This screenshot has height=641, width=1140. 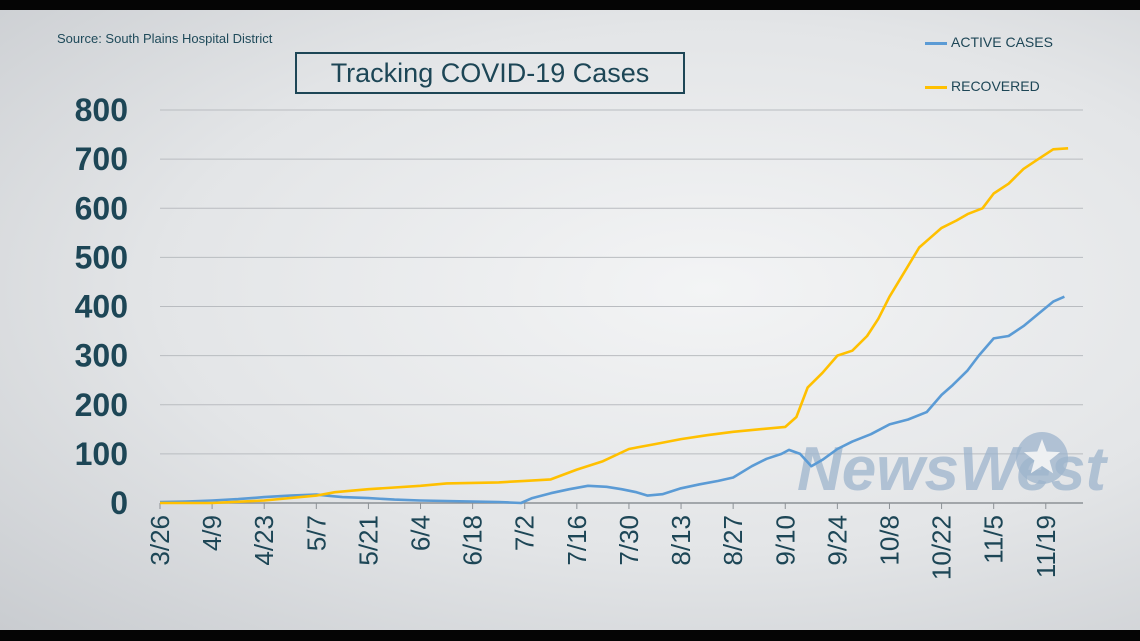 What do you see at coordinates (989, 100) in the screenshot?
I see `legend-item-recovered: RECOVERED` at bounding box center [989, 100].